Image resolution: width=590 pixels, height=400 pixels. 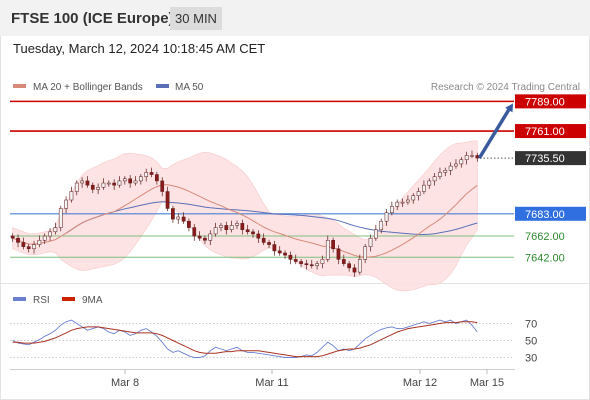 I want to click on pivot-tag-bg, so click(x=550, y=213).